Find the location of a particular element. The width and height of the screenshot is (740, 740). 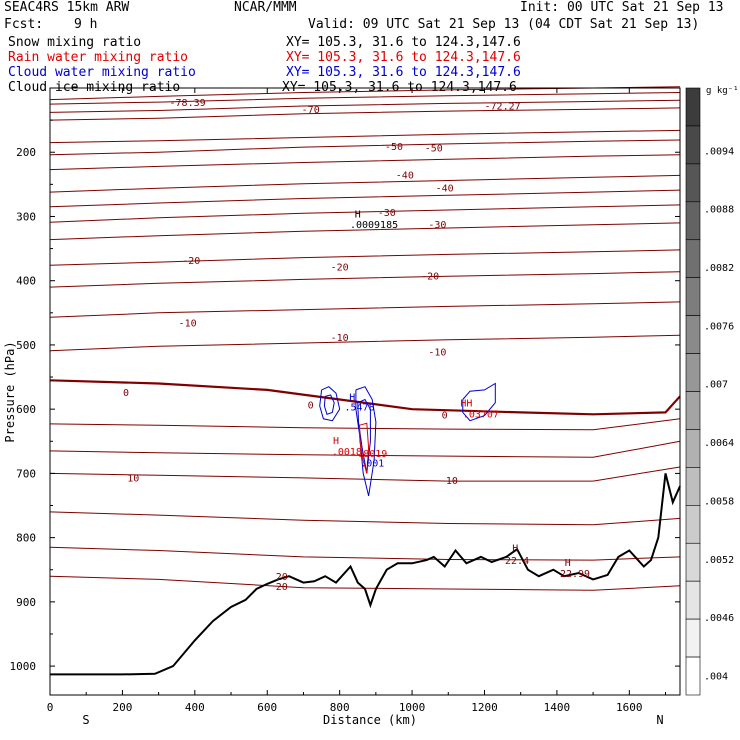

y-tick-label: 500 is located at coordinates (26, 345).